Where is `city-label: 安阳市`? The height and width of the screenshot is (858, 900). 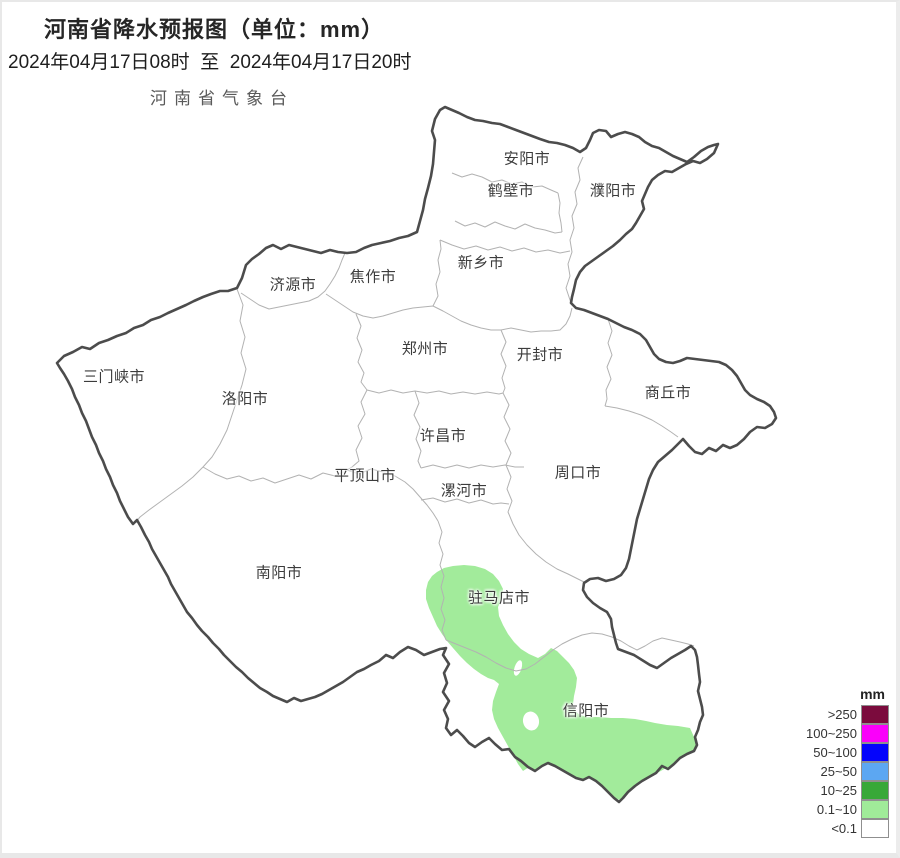
city-label: 安阳市 is located at coordinates (527, 159).